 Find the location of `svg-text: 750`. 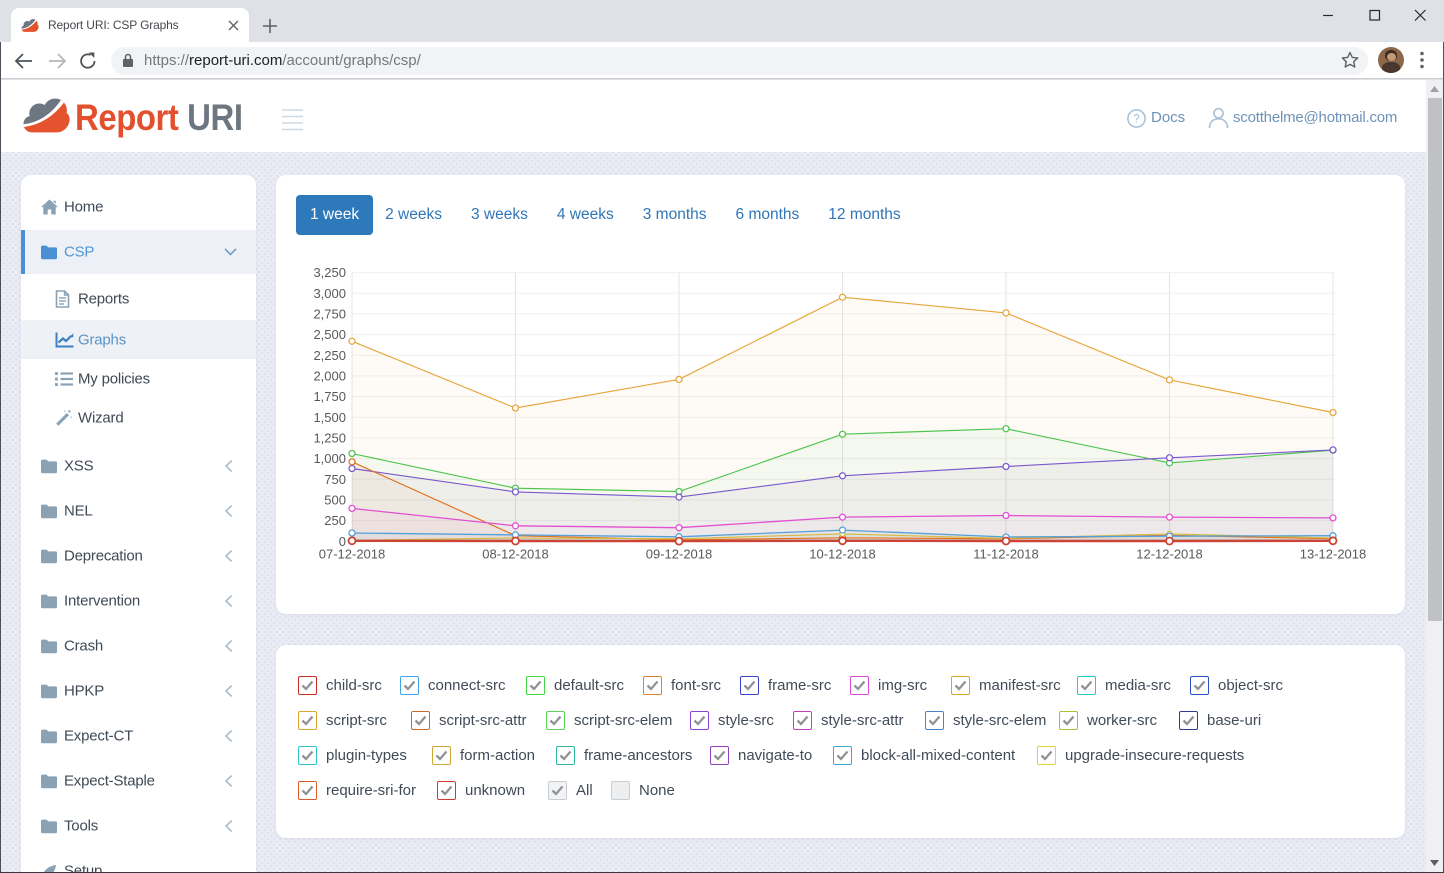

svg-text: 750 is located at coordinates (335, 479).